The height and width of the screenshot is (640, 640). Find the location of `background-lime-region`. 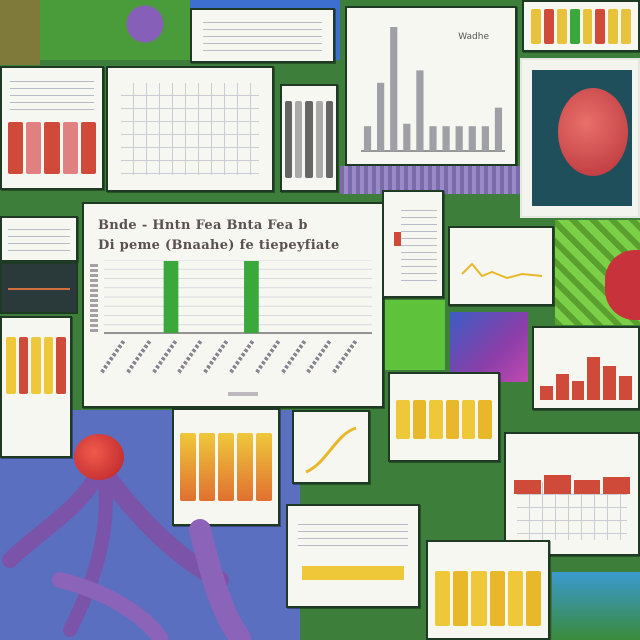

background-lime-region is located at coordinates (415, 335).